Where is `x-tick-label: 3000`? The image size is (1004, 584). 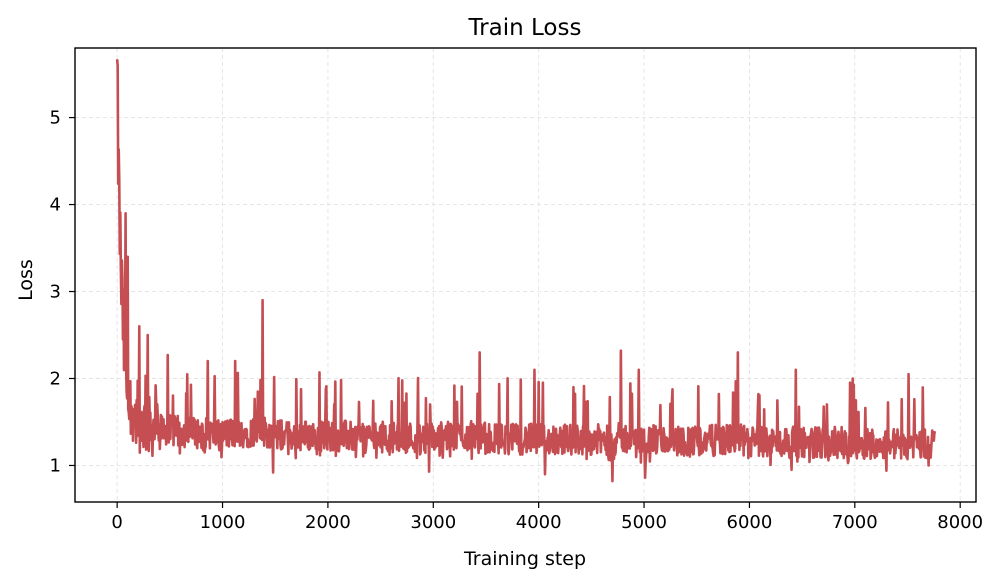 x-tick-label: 3000 is located at coordinates (433, 522).